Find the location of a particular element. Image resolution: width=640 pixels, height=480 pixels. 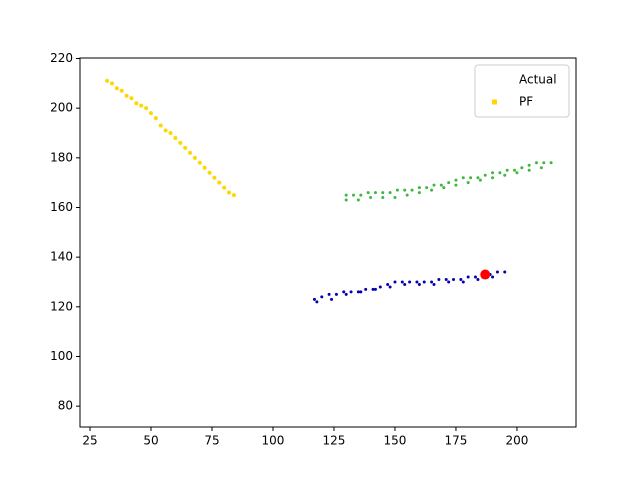

legend-label: PF is located at coordinates (526, 102).